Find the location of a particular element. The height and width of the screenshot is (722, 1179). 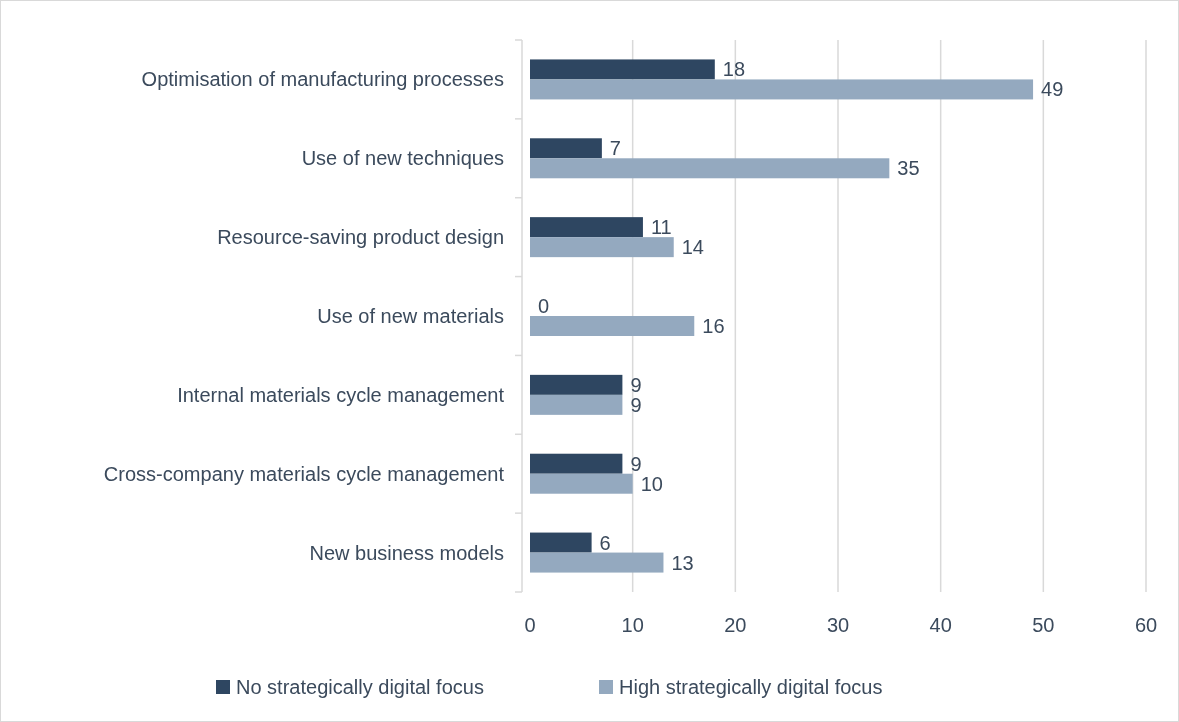

data-label: 10 is located at coordinates (651, 483).